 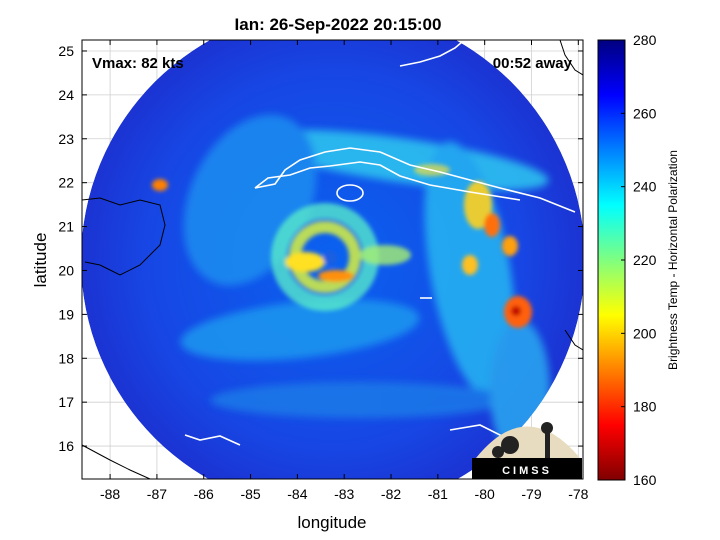 I want to click on y-tick-label: 22, so click(x=66, y=183).